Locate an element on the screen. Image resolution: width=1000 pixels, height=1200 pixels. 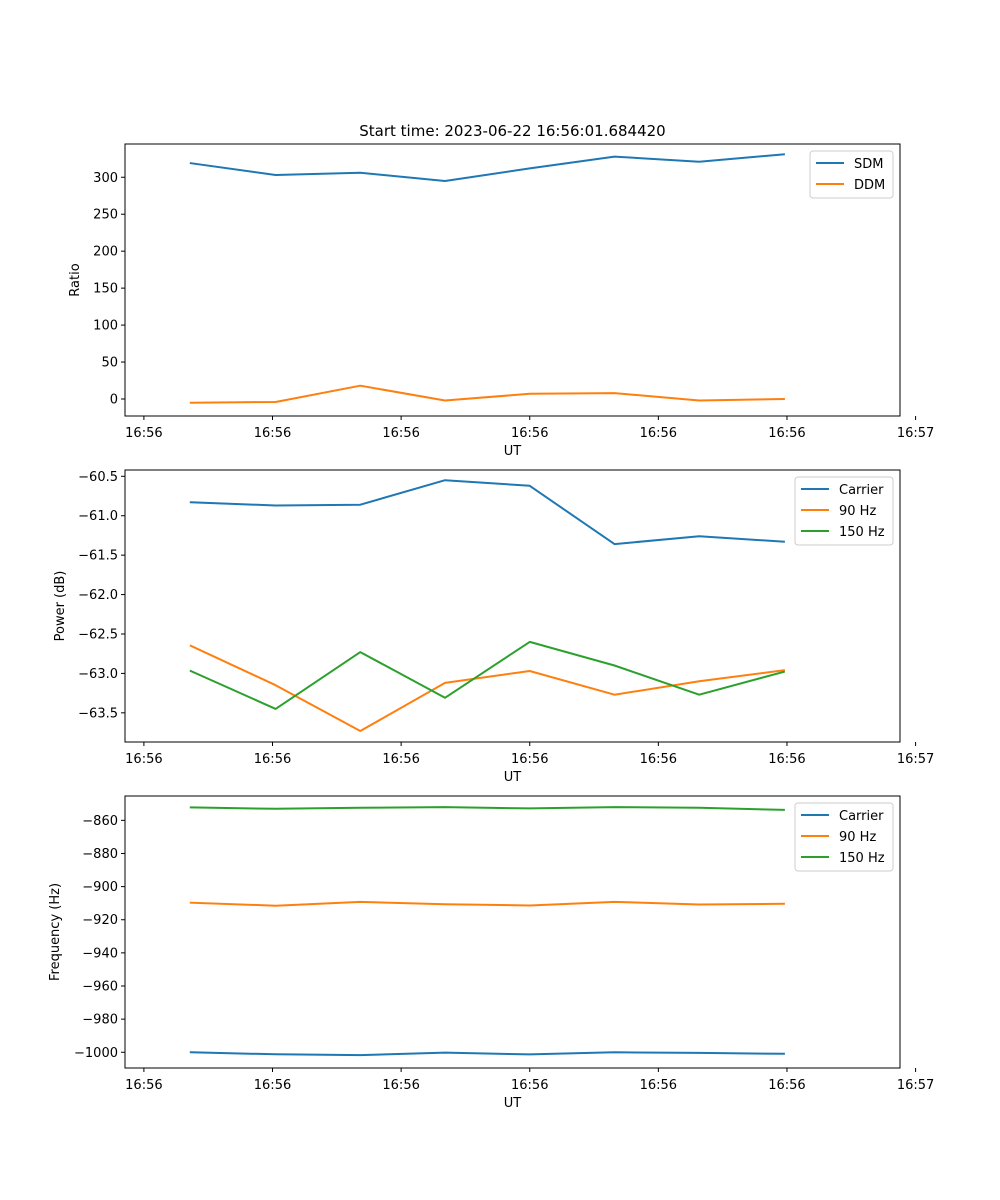
y-tick-label: 300 is located at coordinates (105, 178).